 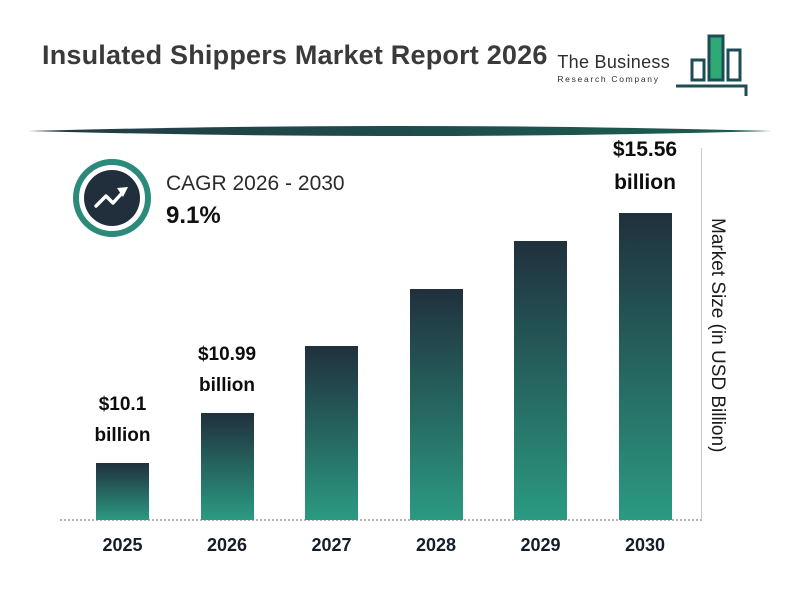 What do you see at coordinates (122, 545) in the screenshot?
I see `year-label-2025: 2025` at bounding box center [122, 545].